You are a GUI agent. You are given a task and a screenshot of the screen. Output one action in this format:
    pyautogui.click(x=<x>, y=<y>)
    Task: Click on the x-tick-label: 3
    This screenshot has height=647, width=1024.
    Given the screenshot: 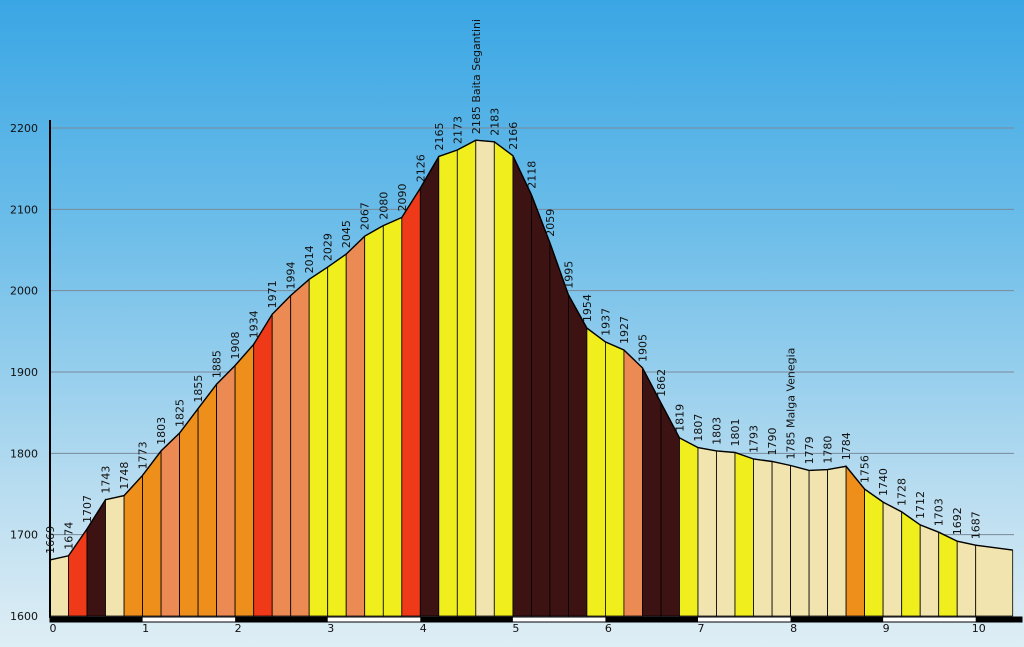 What is the action you would take?
    pyautogui.click(x=330, y=628)
    